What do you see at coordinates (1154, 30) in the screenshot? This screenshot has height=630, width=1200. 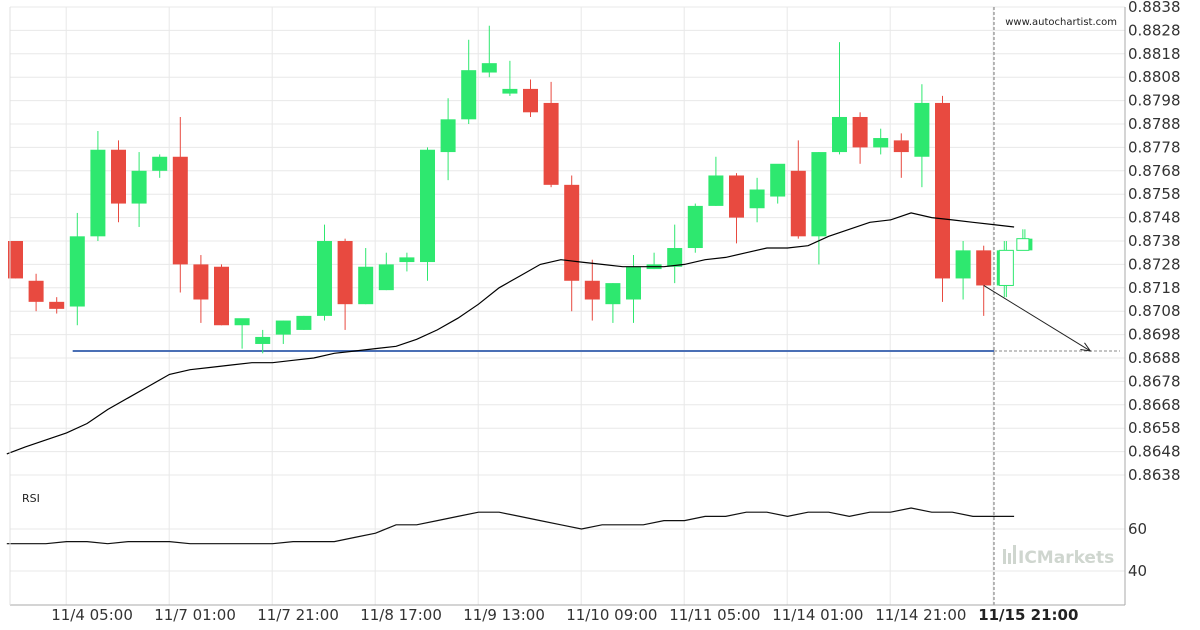 I see `y-tick-label: 0.8828` at bounding box center [1154, 30].